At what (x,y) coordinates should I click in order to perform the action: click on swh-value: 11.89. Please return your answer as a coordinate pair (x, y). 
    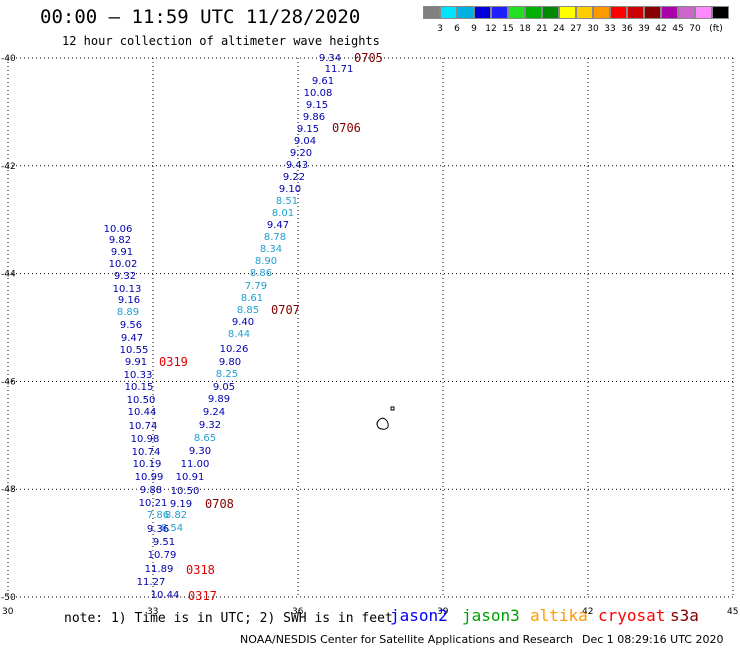
    Looking at the image, I should click on (159, 569).